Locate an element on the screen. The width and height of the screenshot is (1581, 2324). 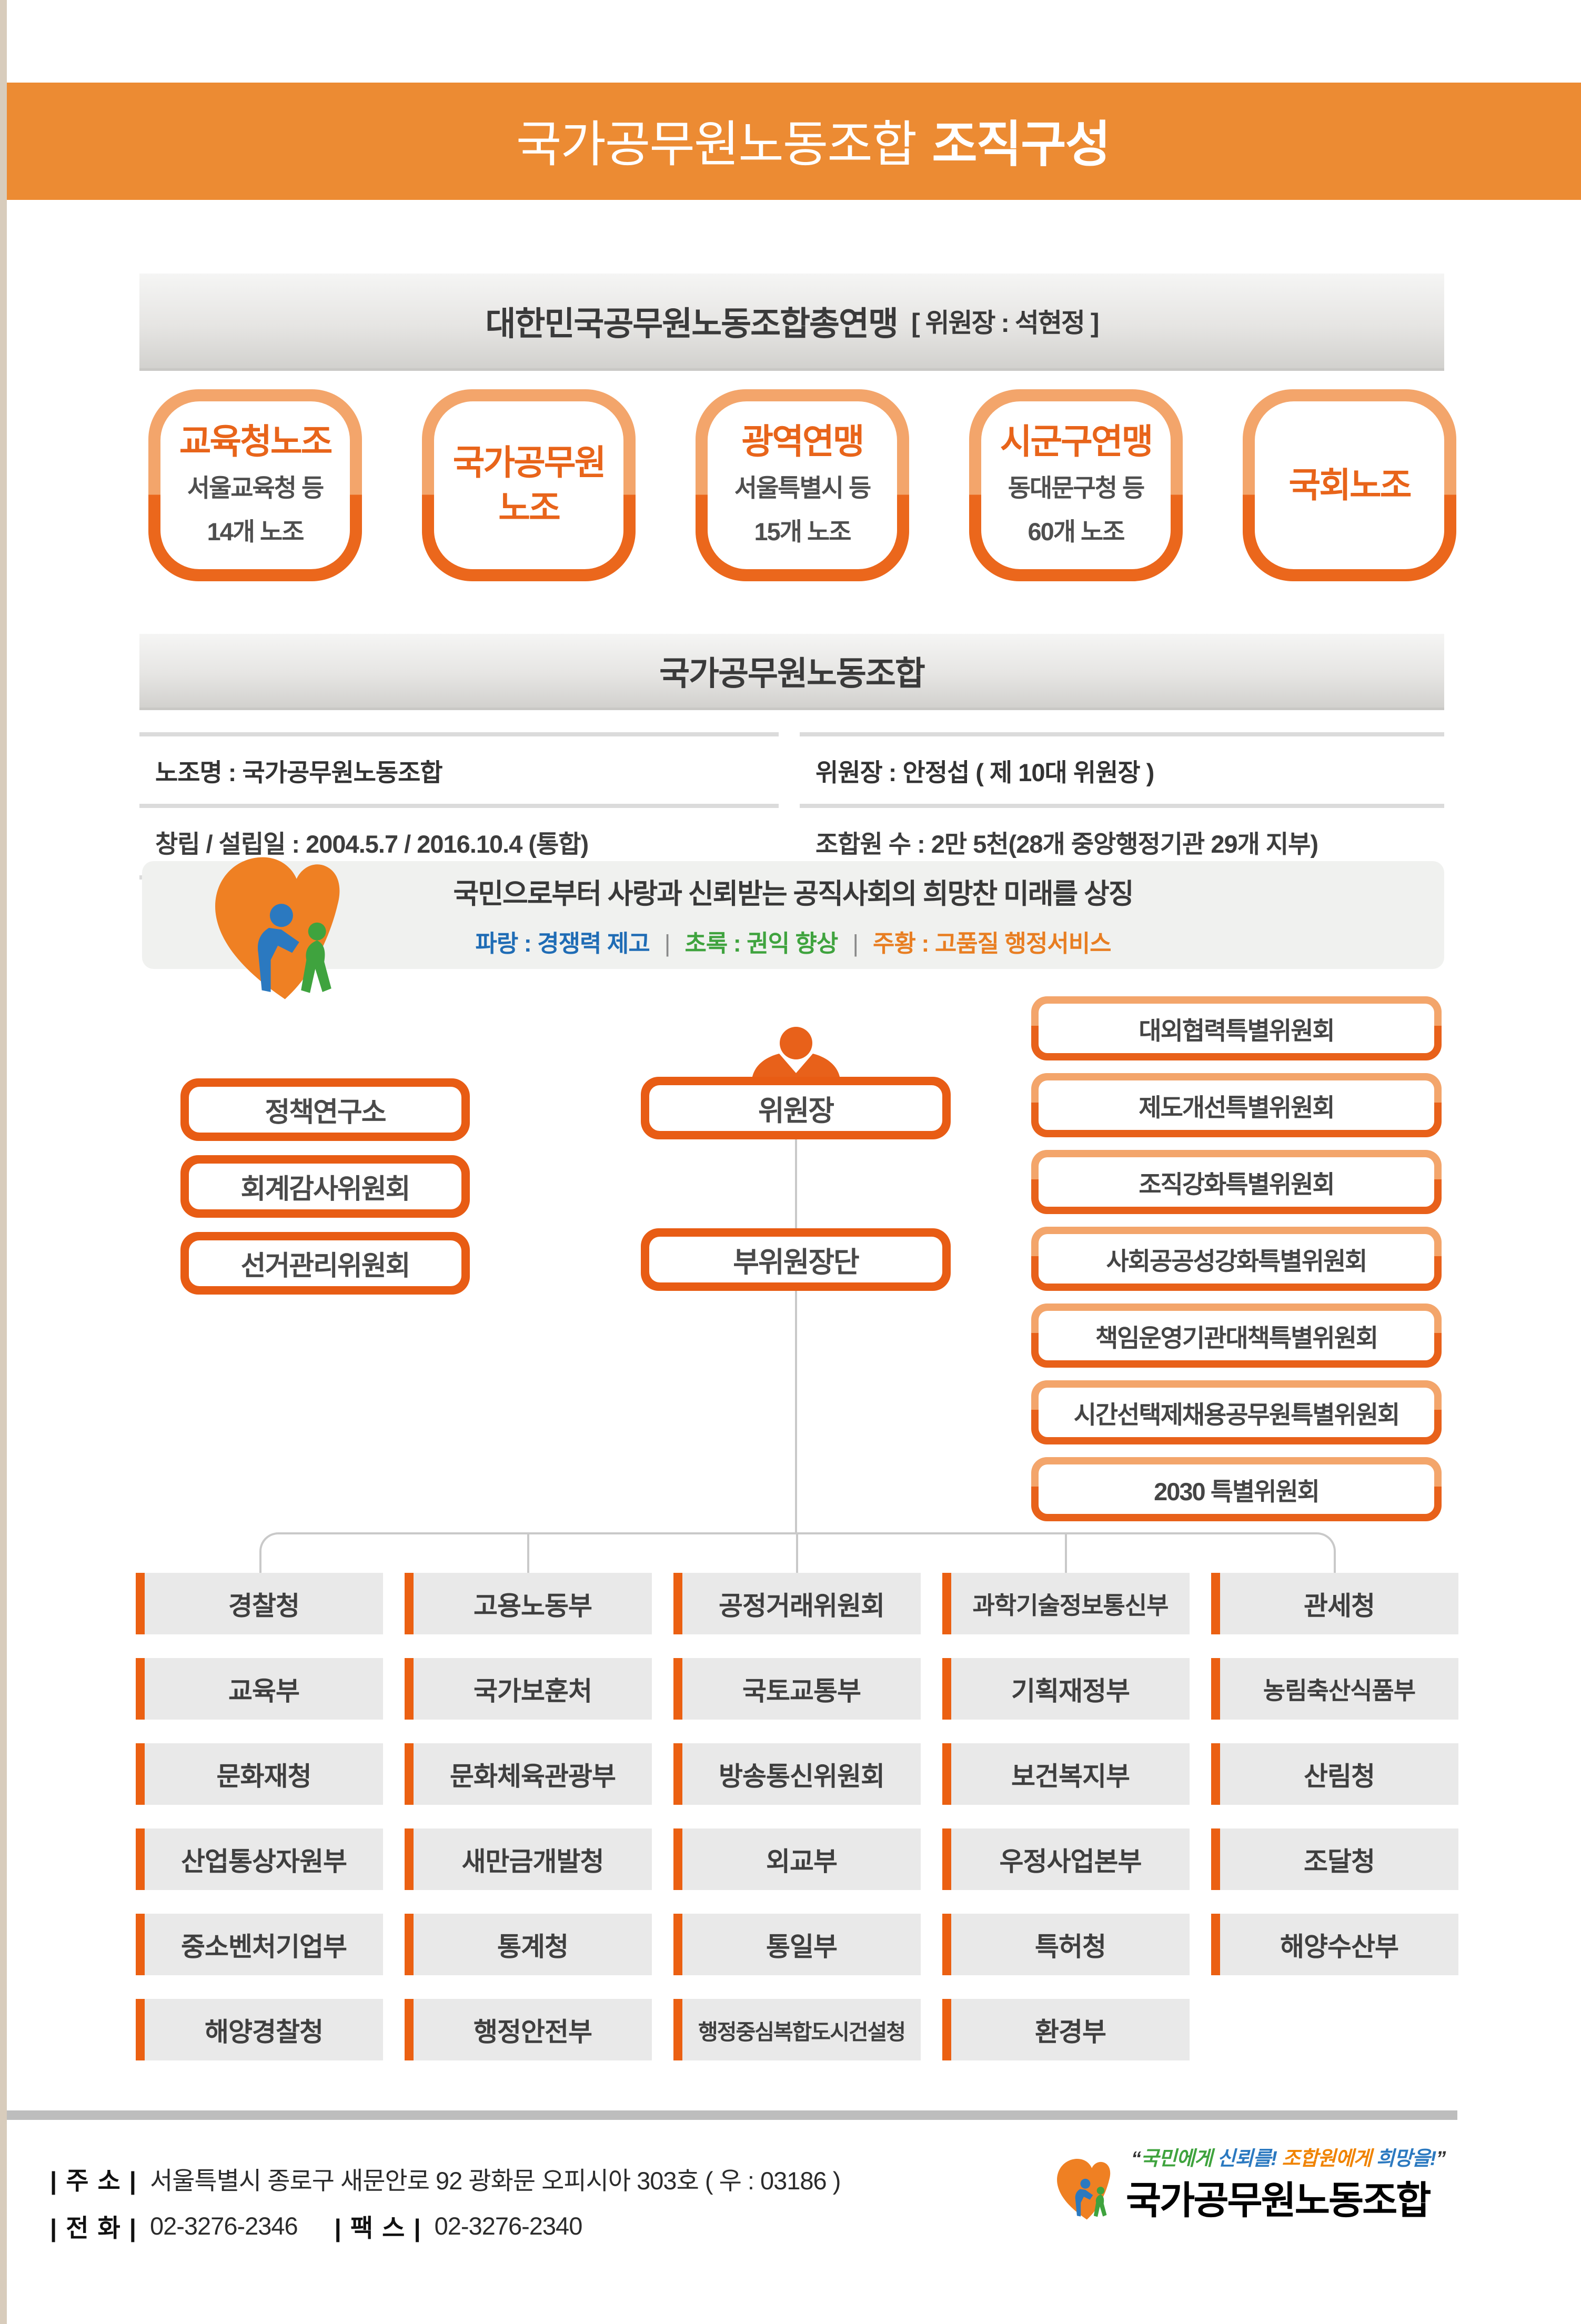
page-title-bold: 조직구성 is located at coordinates (1021, 144).